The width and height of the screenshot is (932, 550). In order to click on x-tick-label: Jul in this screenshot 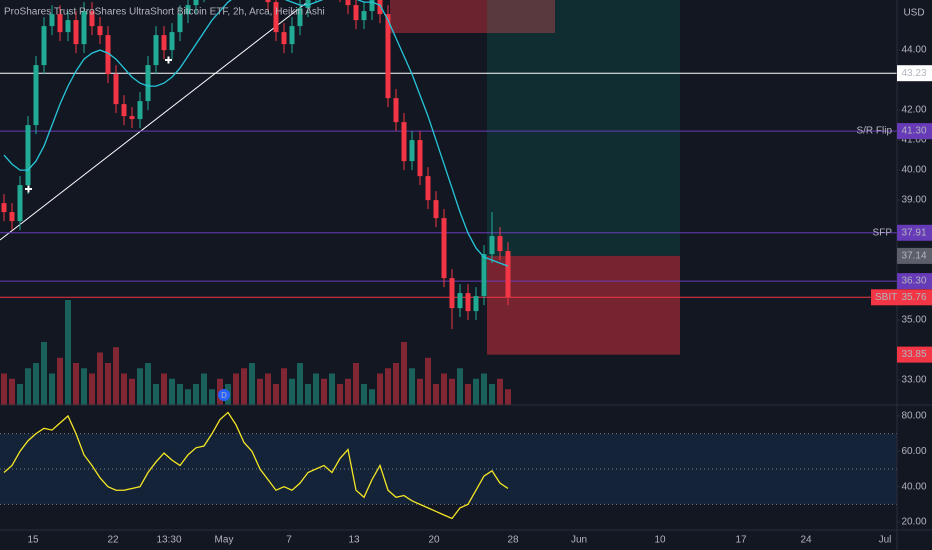, I will do `click(885, 540)`.